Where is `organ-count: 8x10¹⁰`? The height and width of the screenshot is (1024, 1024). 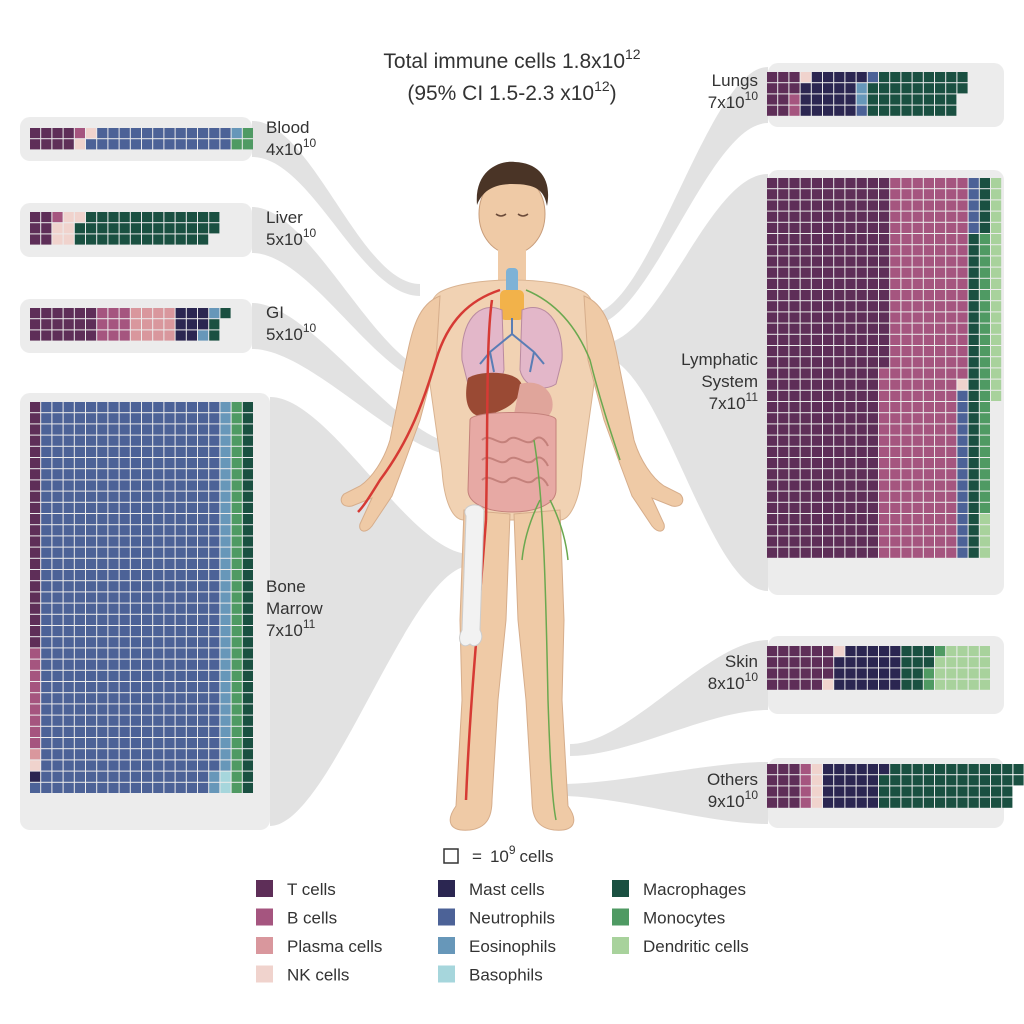 organ-count: 8x10¹⁰ is located at coordinates (733, 681).